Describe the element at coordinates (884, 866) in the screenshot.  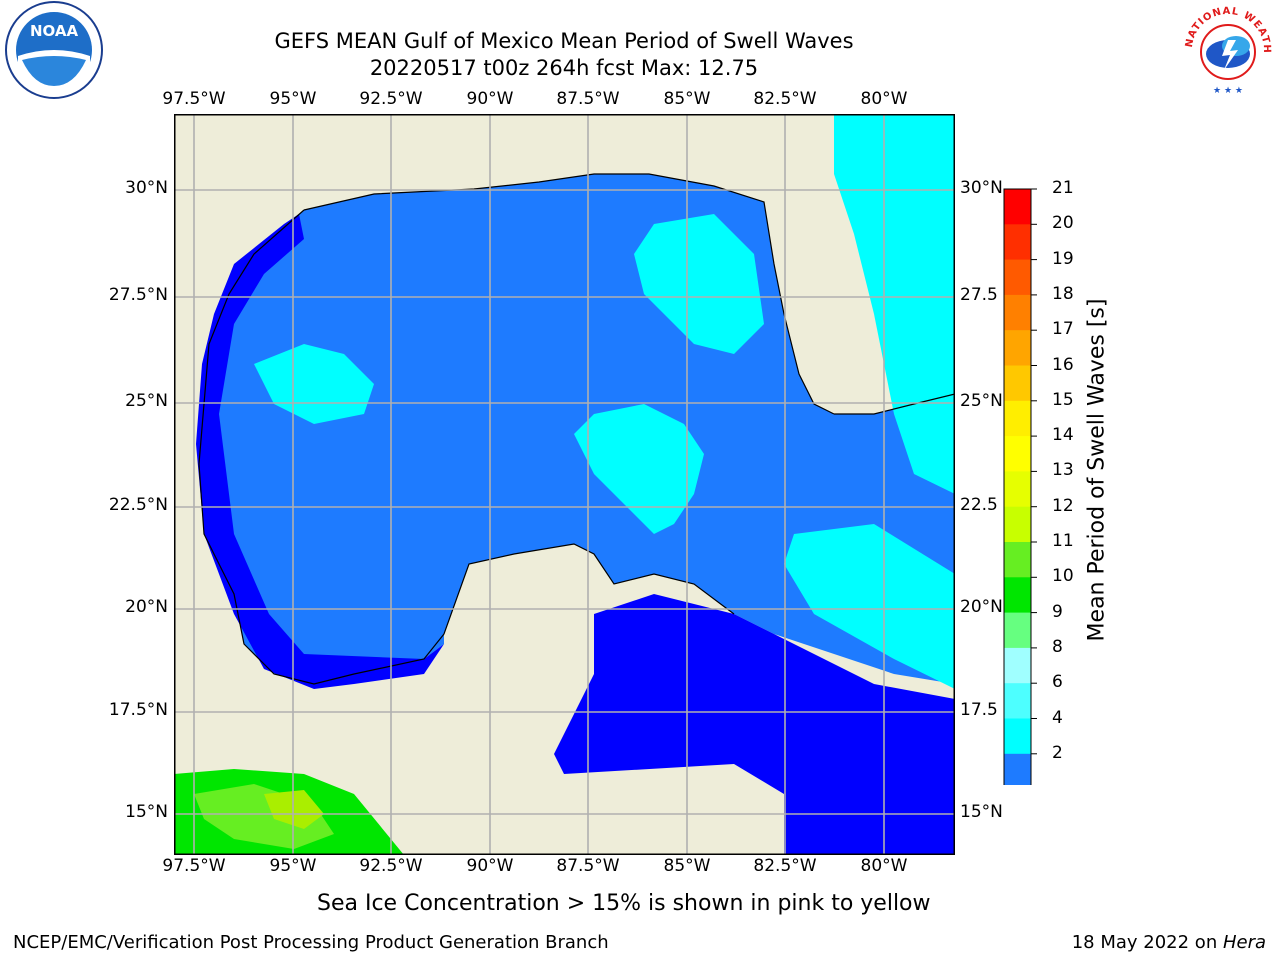
I see `lon-label-bottom: 80°W` at that location.